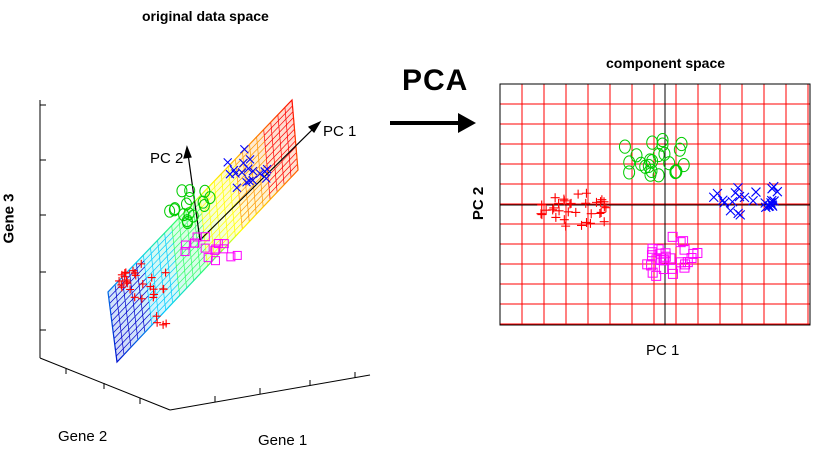  Describe the element at coordinates (167, 158) in the screenshot. I see `pc2-axis-label: PC 2` at that location.